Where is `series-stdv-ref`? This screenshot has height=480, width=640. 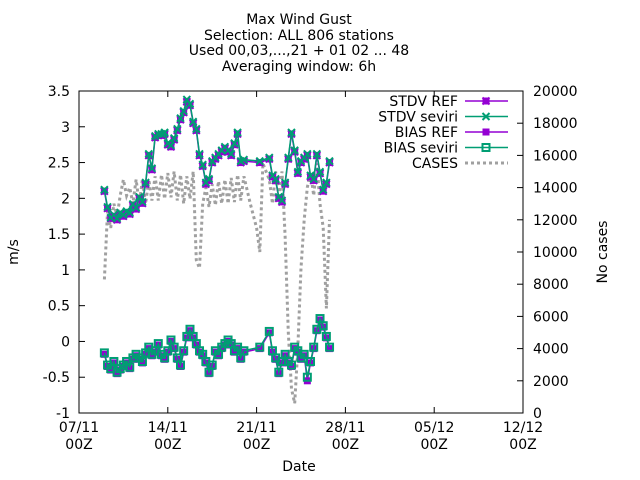
series-stdv-ref is located at coordinates (217, 161).